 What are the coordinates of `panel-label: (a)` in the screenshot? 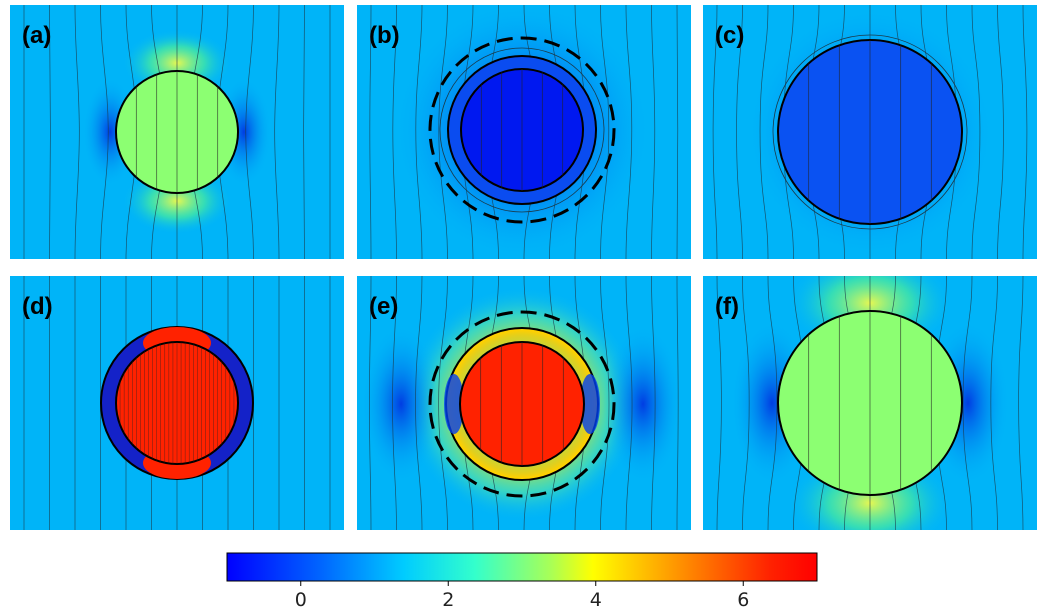 It's located at (36, 35).